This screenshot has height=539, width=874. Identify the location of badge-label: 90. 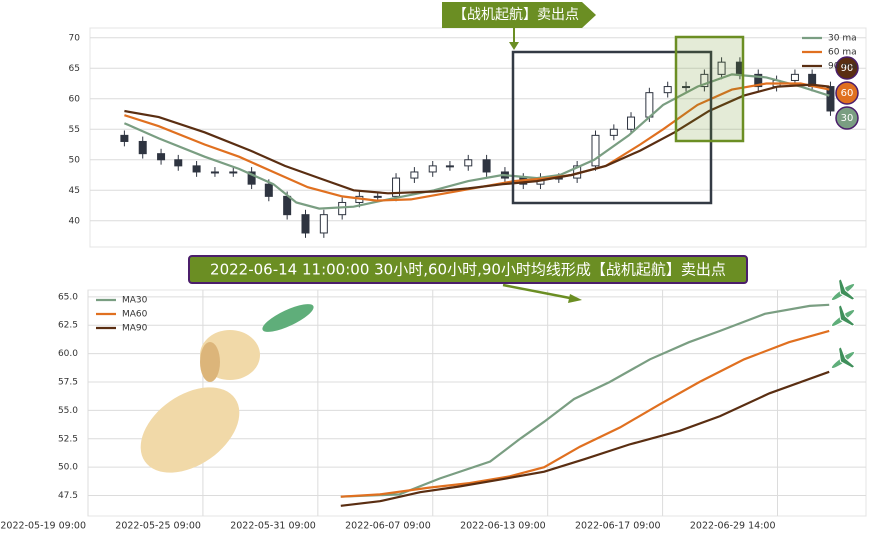
(847, 68).